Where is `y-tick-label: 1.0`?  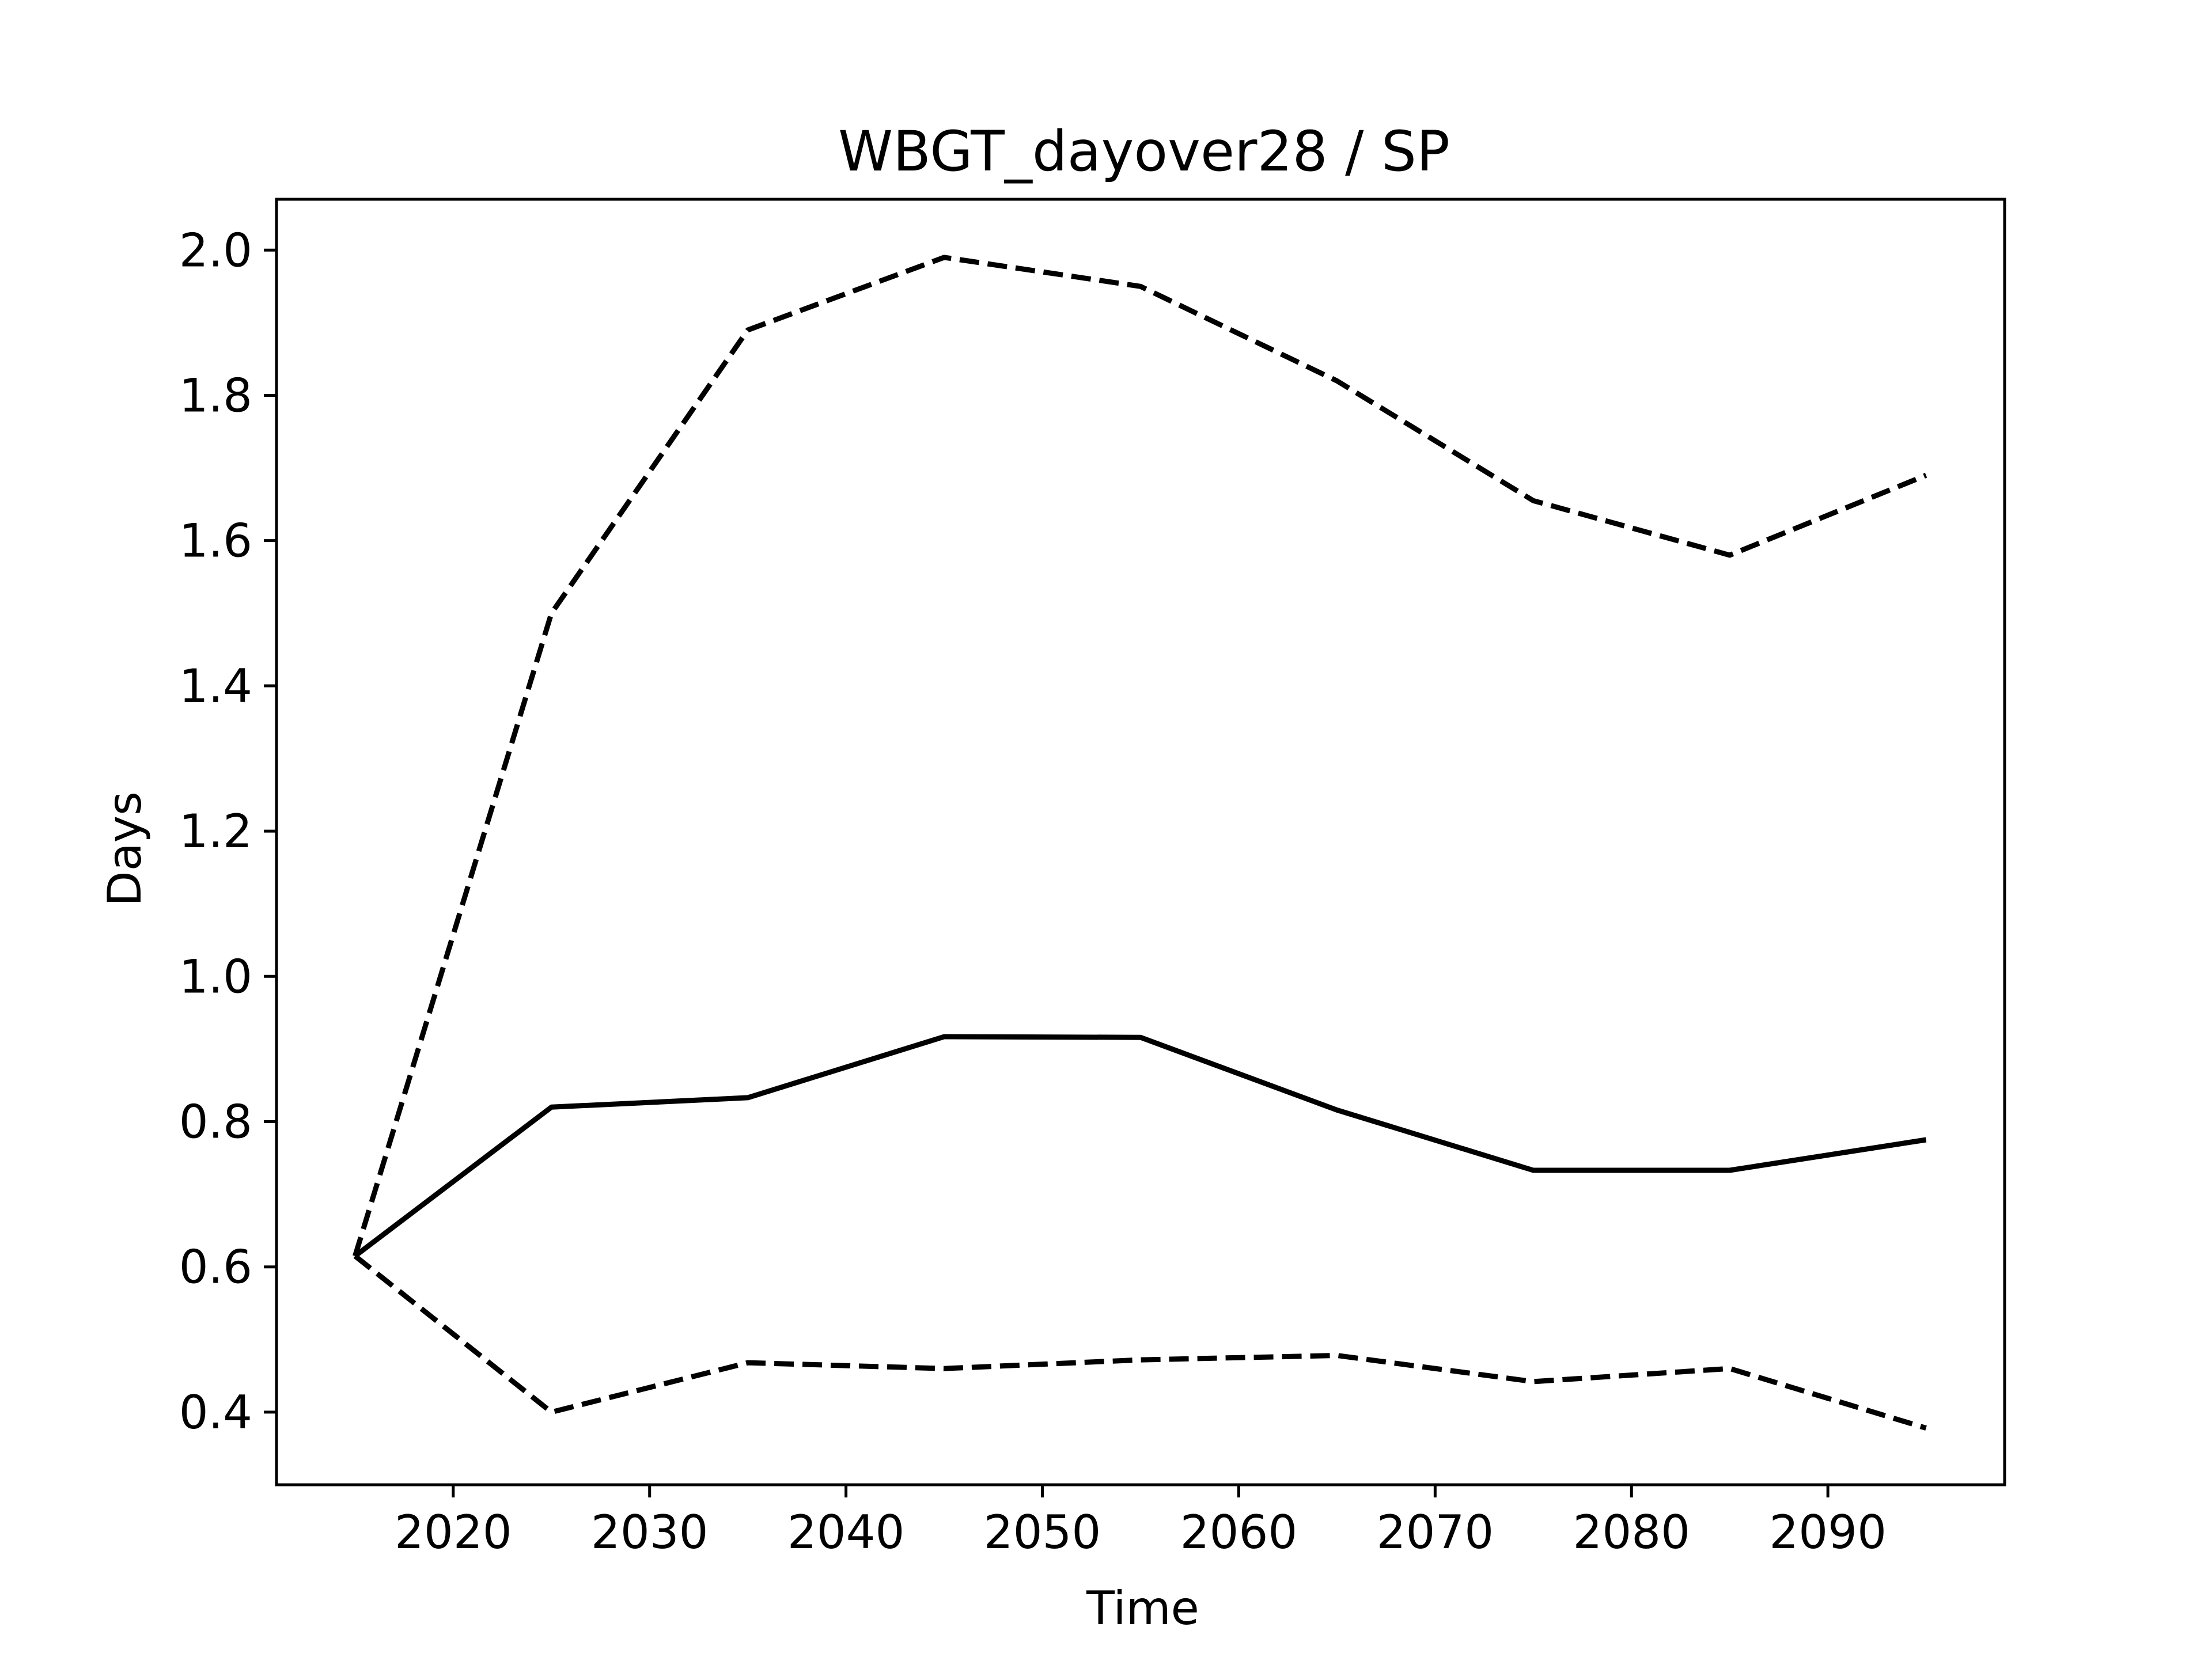 y-tick-label: 1.0 is located at coordinates (215, 976).